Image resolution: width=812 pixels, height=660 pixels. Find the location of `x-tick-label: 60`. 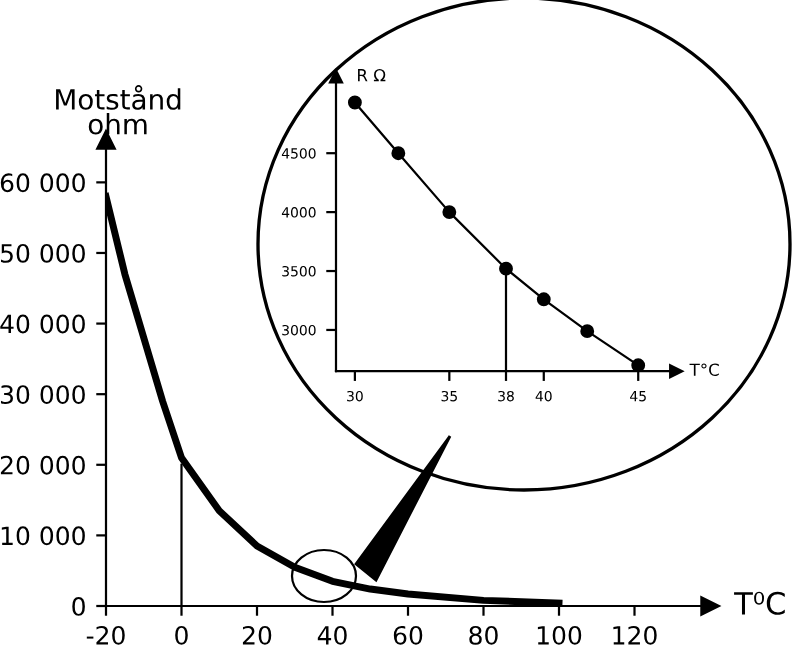

x-tick-label: 60 is located at coordinates (408, 635).